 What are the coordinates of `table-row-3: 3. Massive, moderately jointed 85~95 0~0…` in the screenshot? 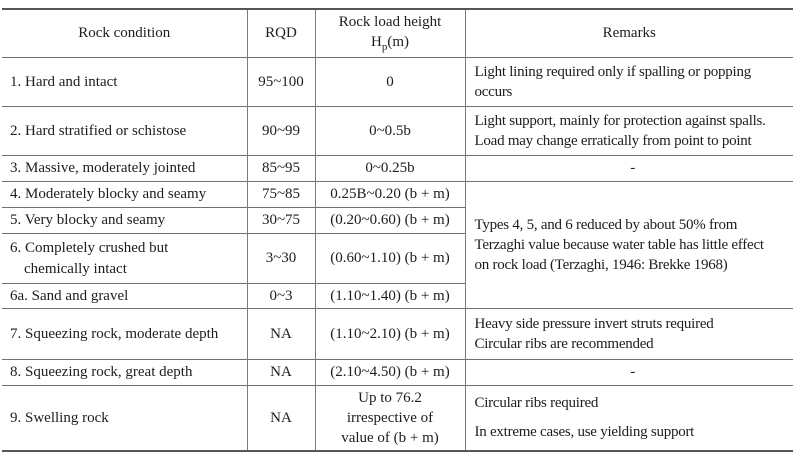 It's located at (397, 168).